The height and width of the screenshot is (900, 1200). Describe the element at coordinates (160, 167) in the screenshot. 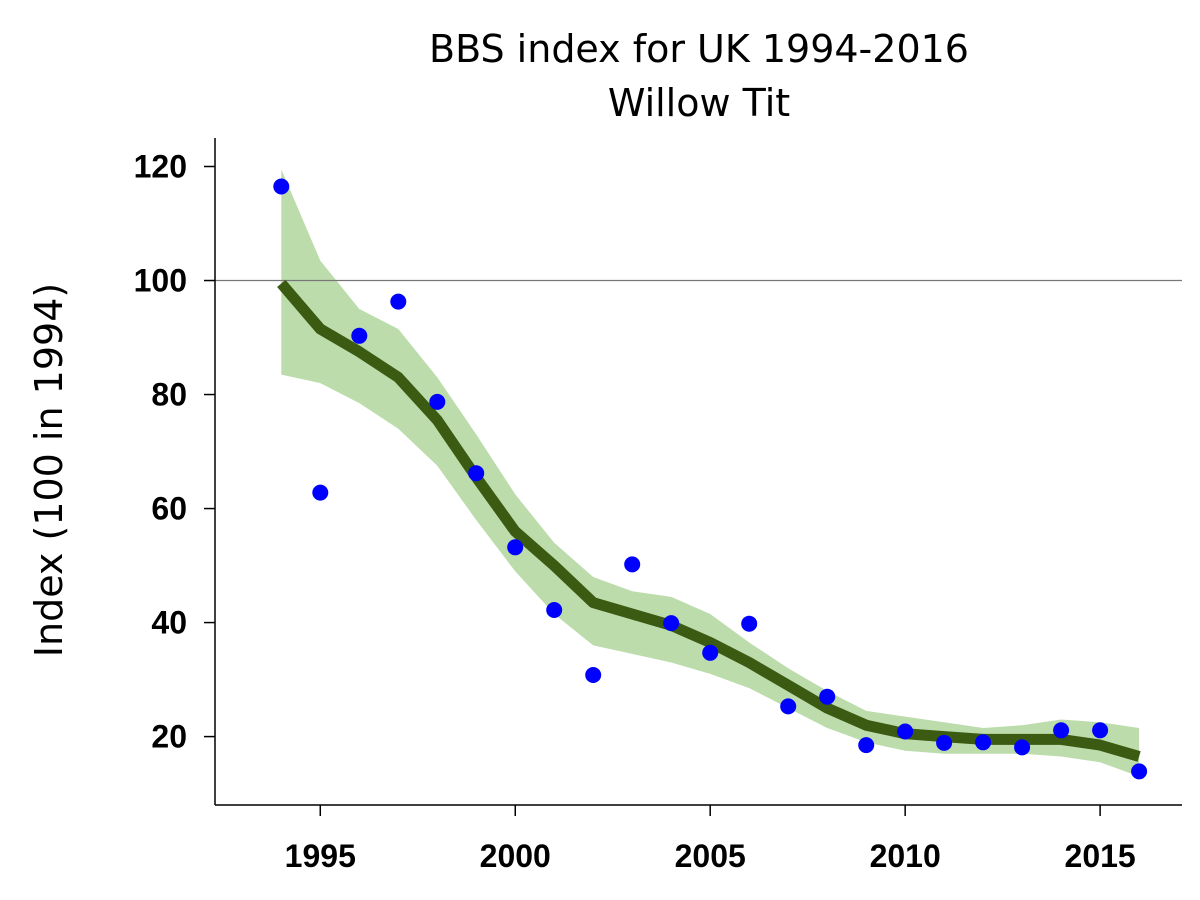

I see `y-tick-label-120: 120` at that location.